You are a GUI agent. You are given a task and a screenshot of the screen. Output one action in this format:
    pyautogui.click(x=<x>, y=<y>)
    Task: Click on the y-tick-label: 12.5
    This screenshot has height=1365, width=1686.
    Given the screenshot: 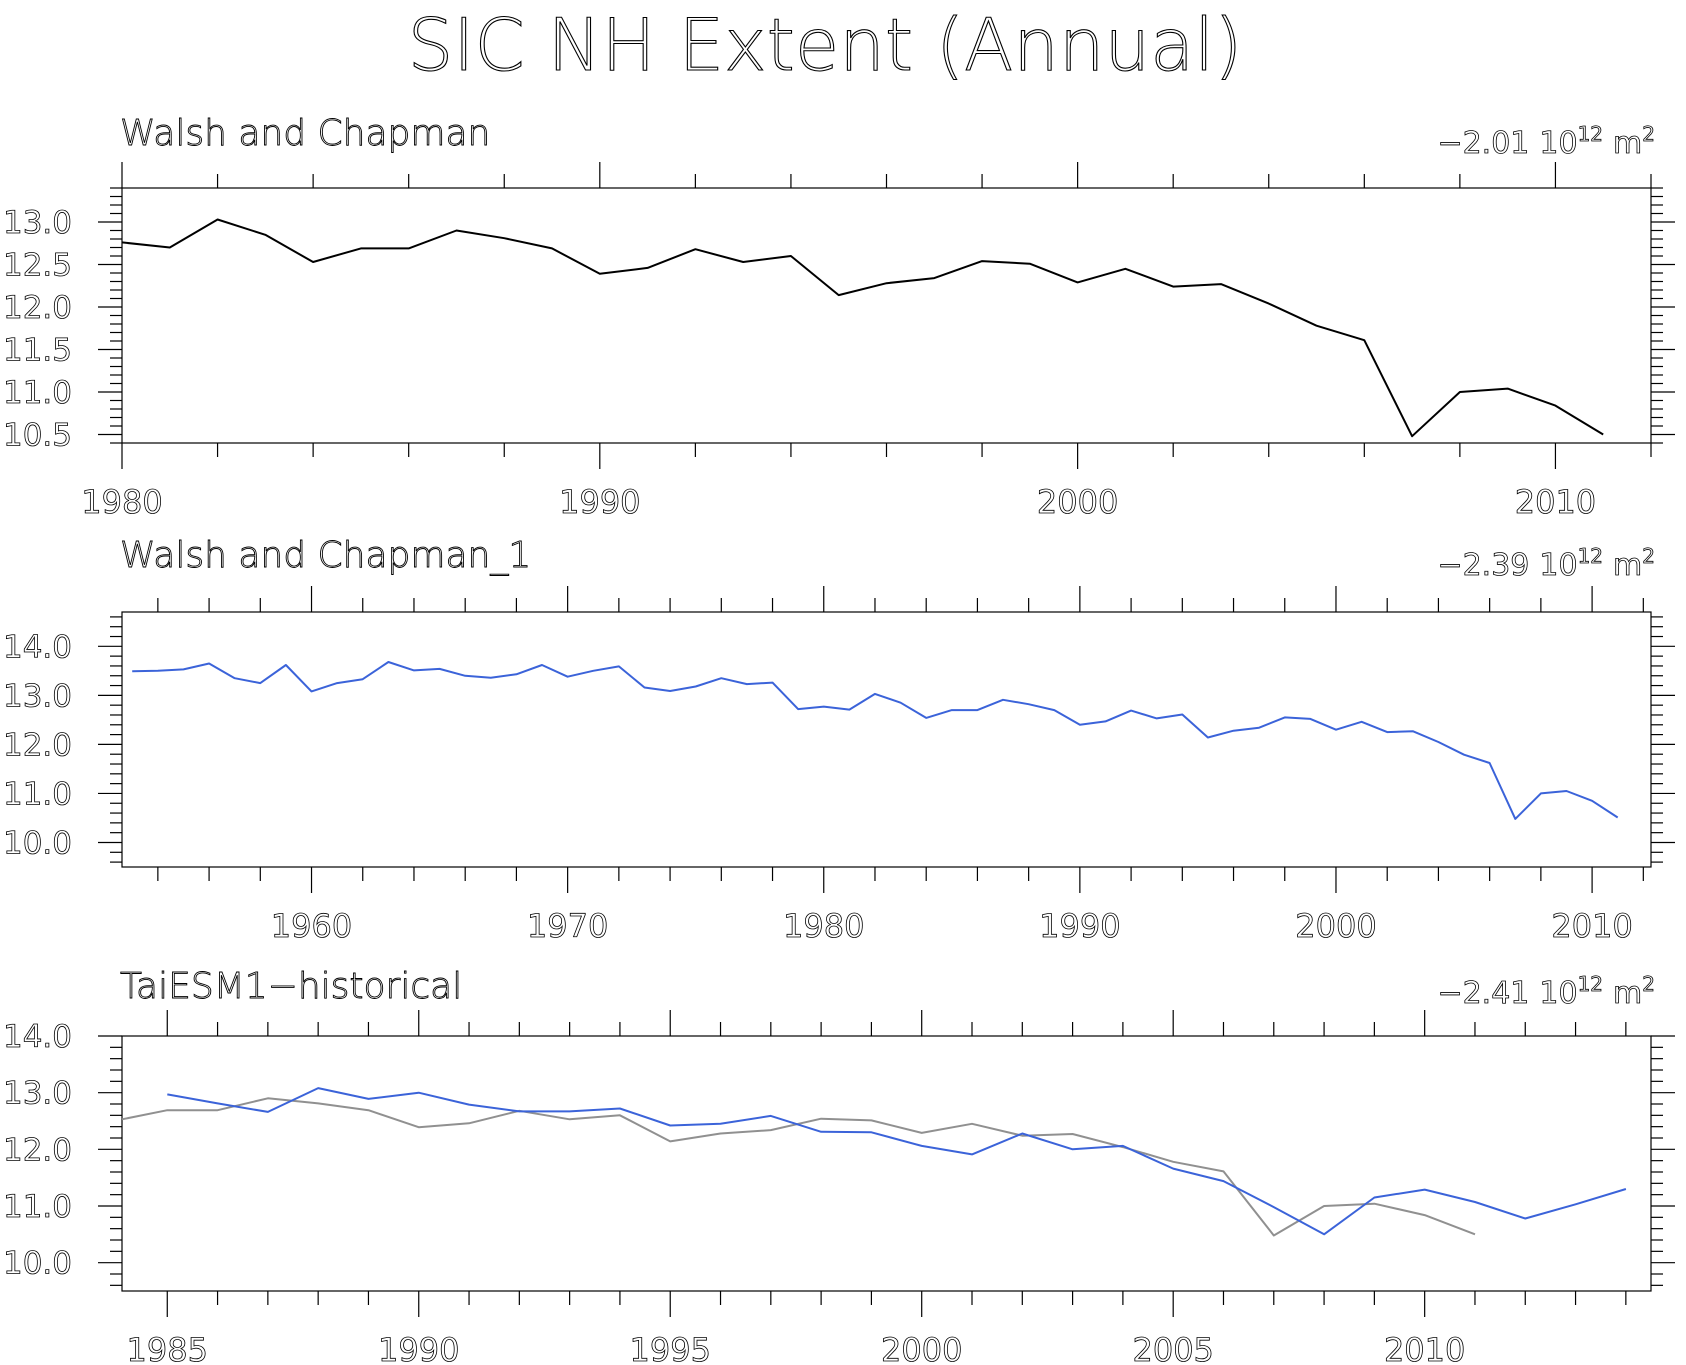 What is the action you would take?
    pyautogui.click(x=37, y=266)
    